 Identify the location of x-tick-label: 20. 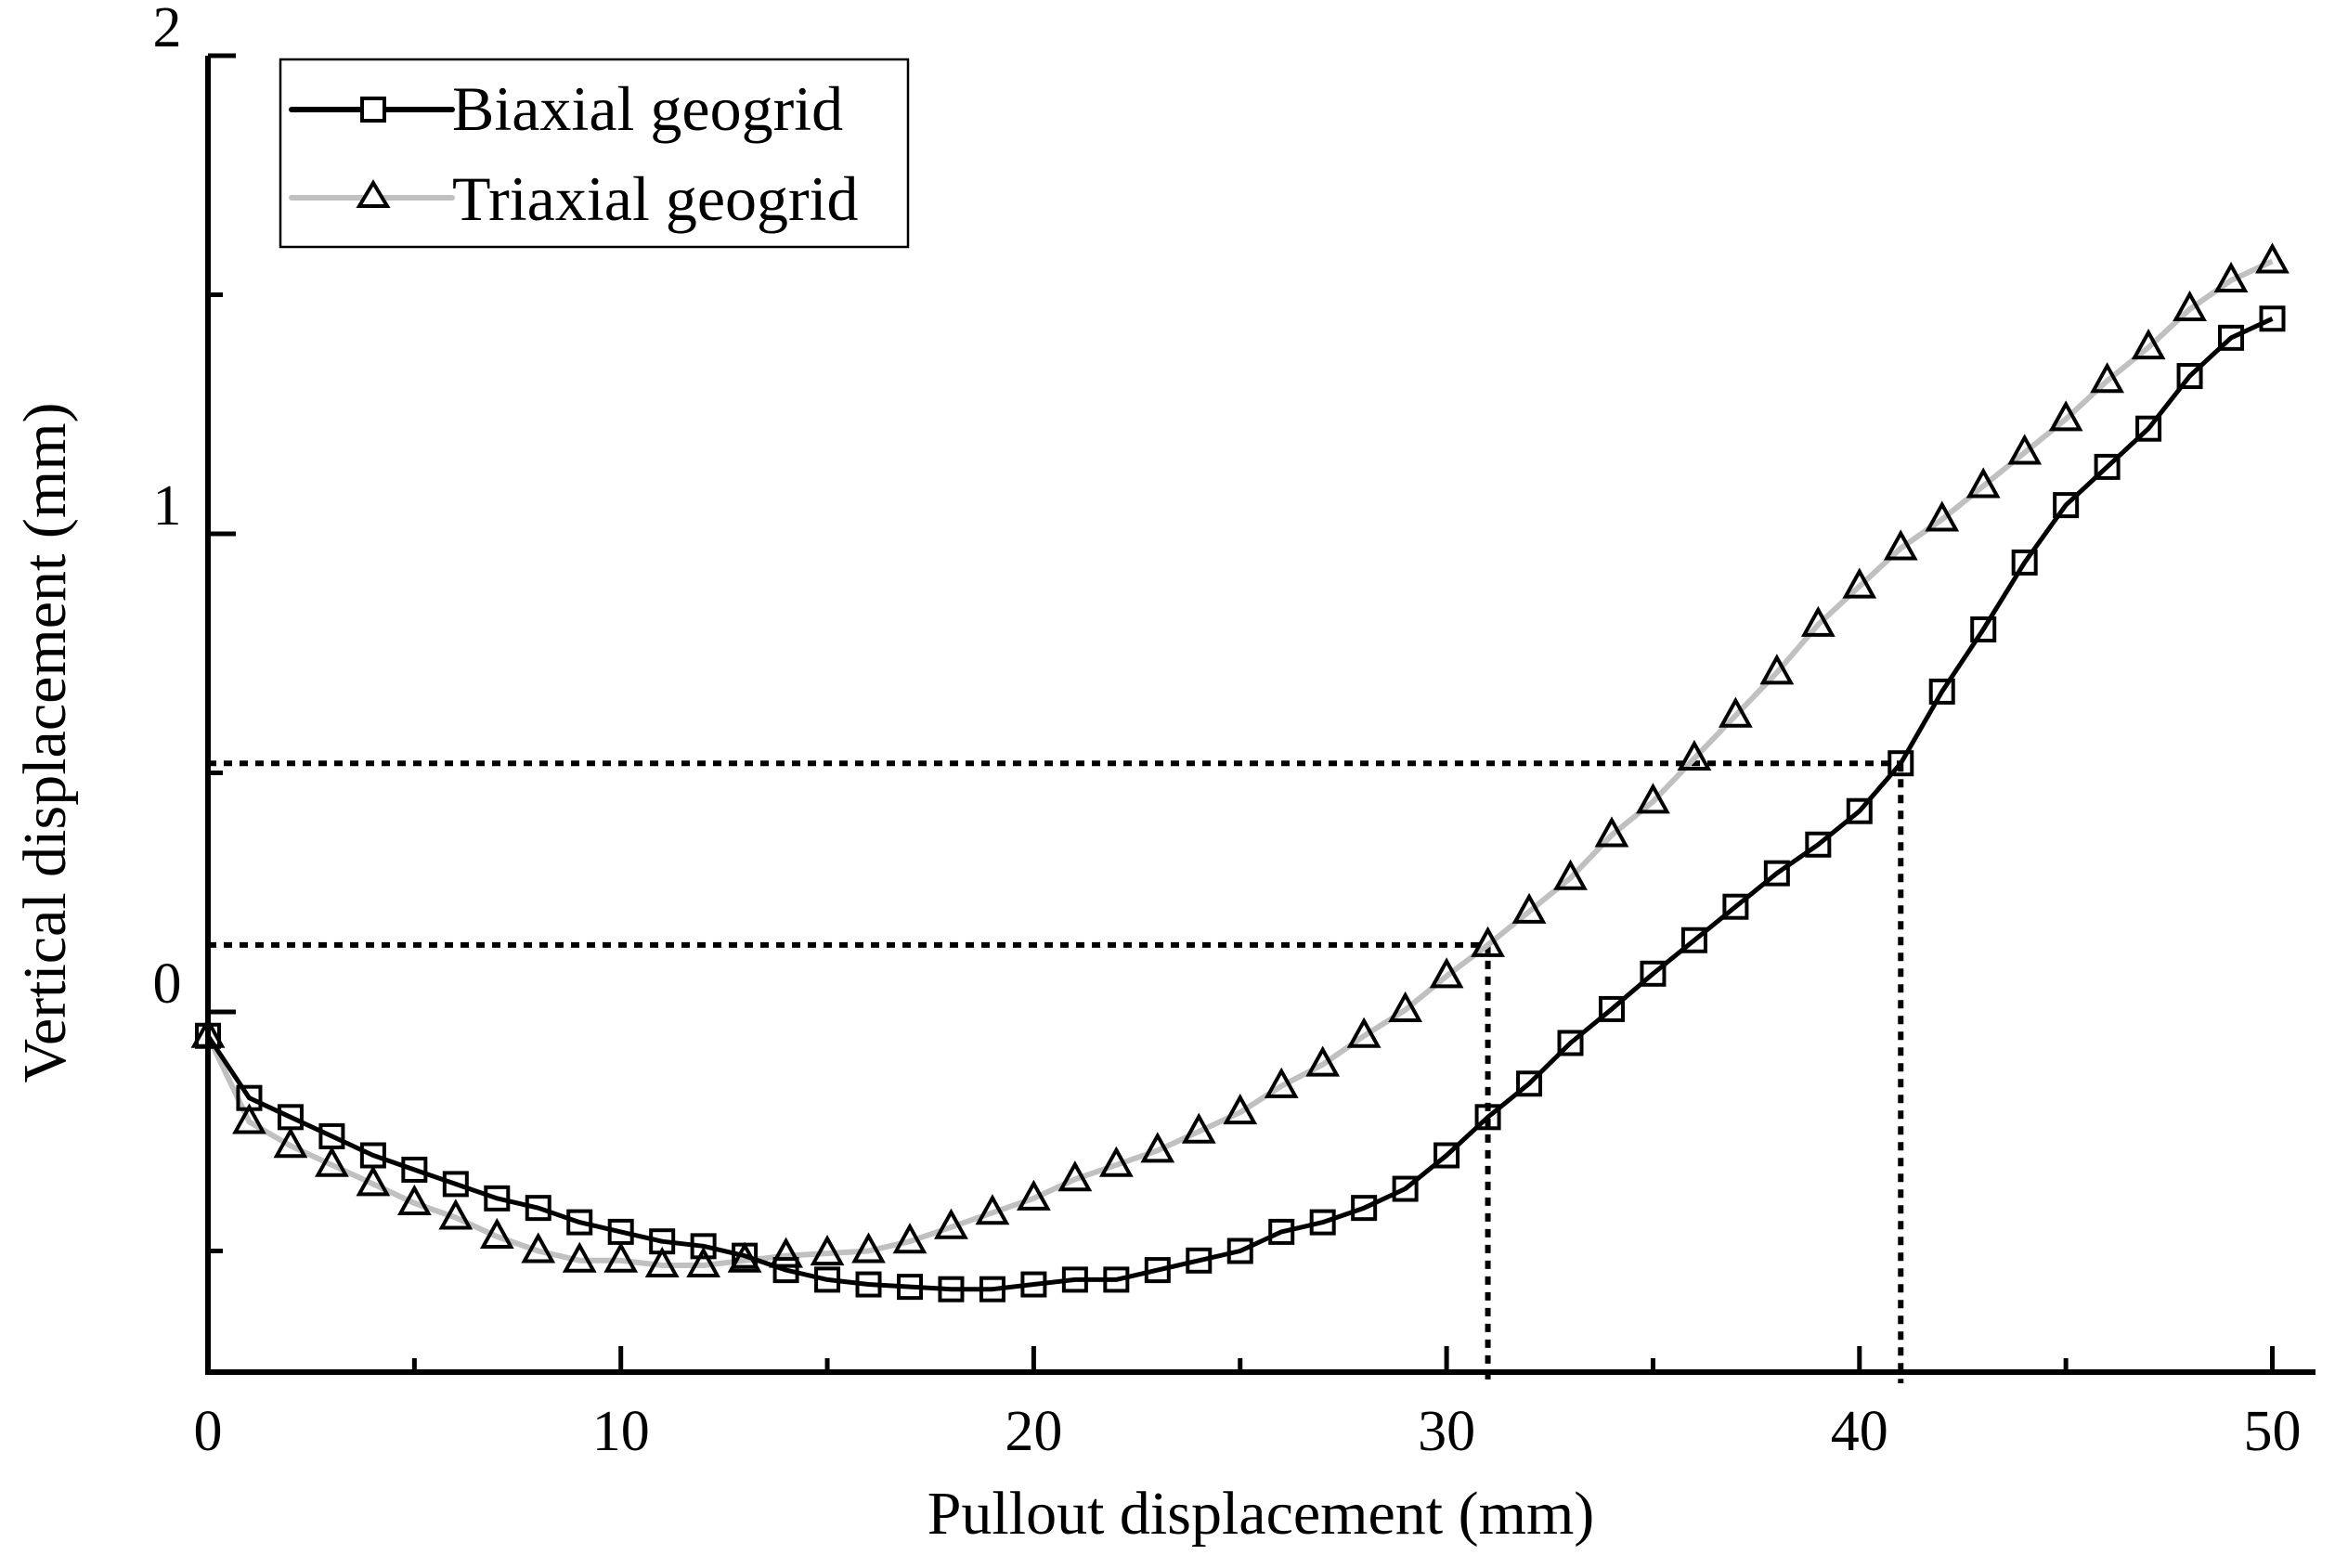
(1033, 1431).